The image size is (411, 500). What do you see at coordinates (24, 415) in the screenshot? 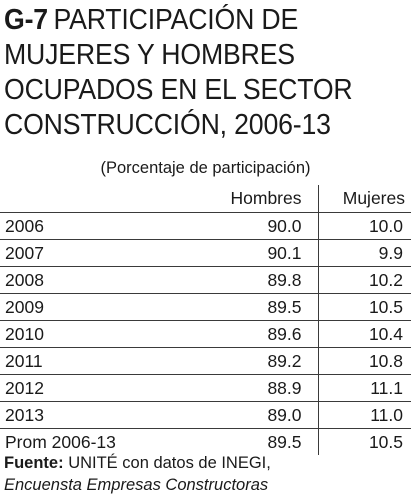
I see `row-label: 2013` at bounding box center [24, 415].